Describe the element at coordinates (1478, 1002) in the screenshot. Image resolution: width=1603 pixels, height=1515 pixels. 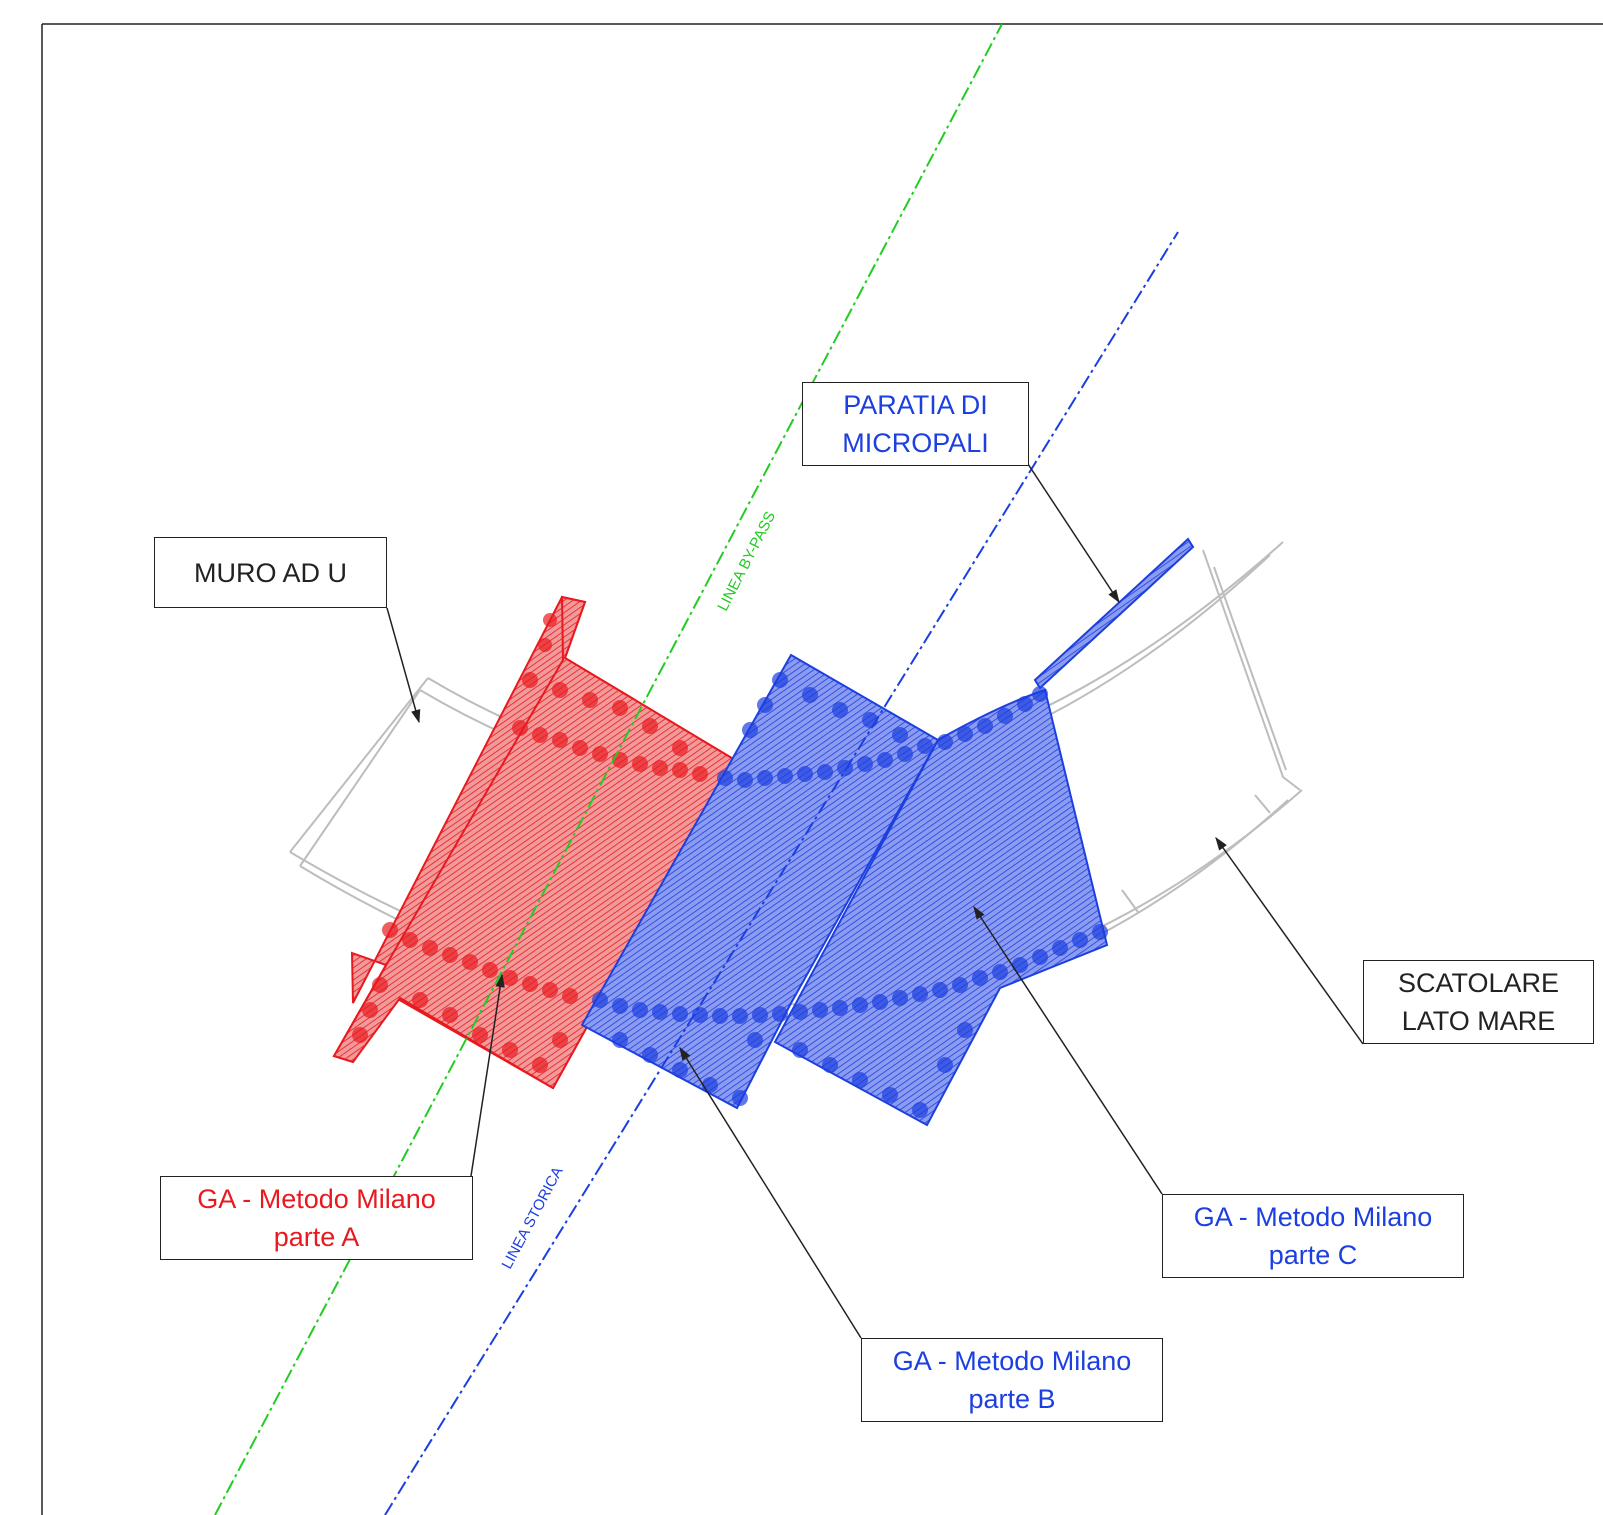
I see `label-scatolare-lato-mare: SCATOLARE LATO MARE` at that location.